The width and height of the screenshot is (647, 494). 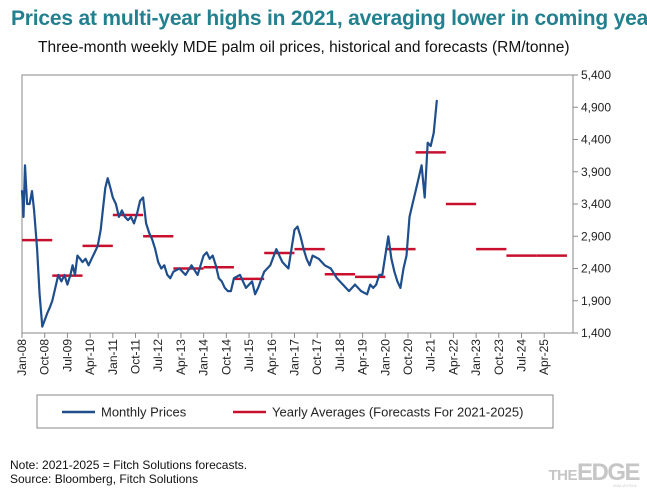 What do you see at coordinates (596, 333) in the screenshot?
I see `y-tick-label: 1,400` at bounding box center [596, 333].